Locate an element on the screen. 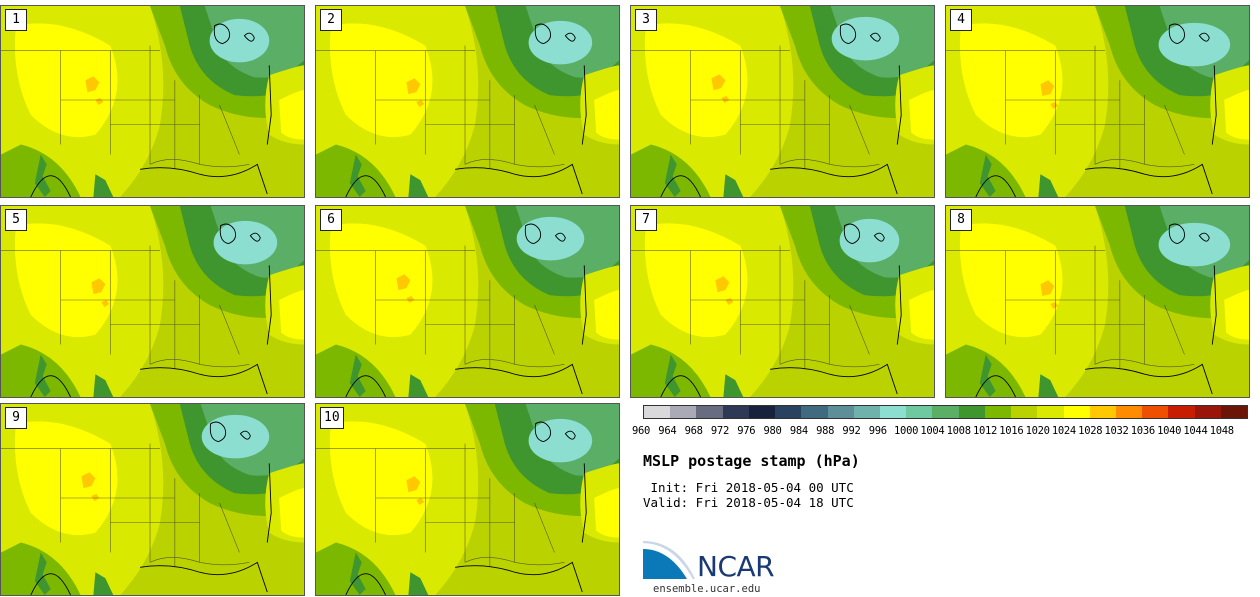 The width and height of the screenshot is (1260, 597). colorbar-tick-label: 968 is located at coordinates (693, 431).